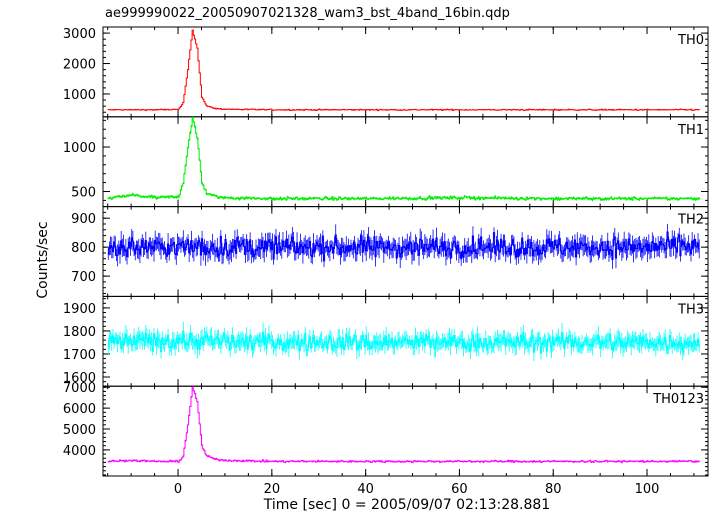  What do you see at coordinates (79, 65) in the screenshot?
I see `y-tick-label: 2000` at bounding box center [79, 65].